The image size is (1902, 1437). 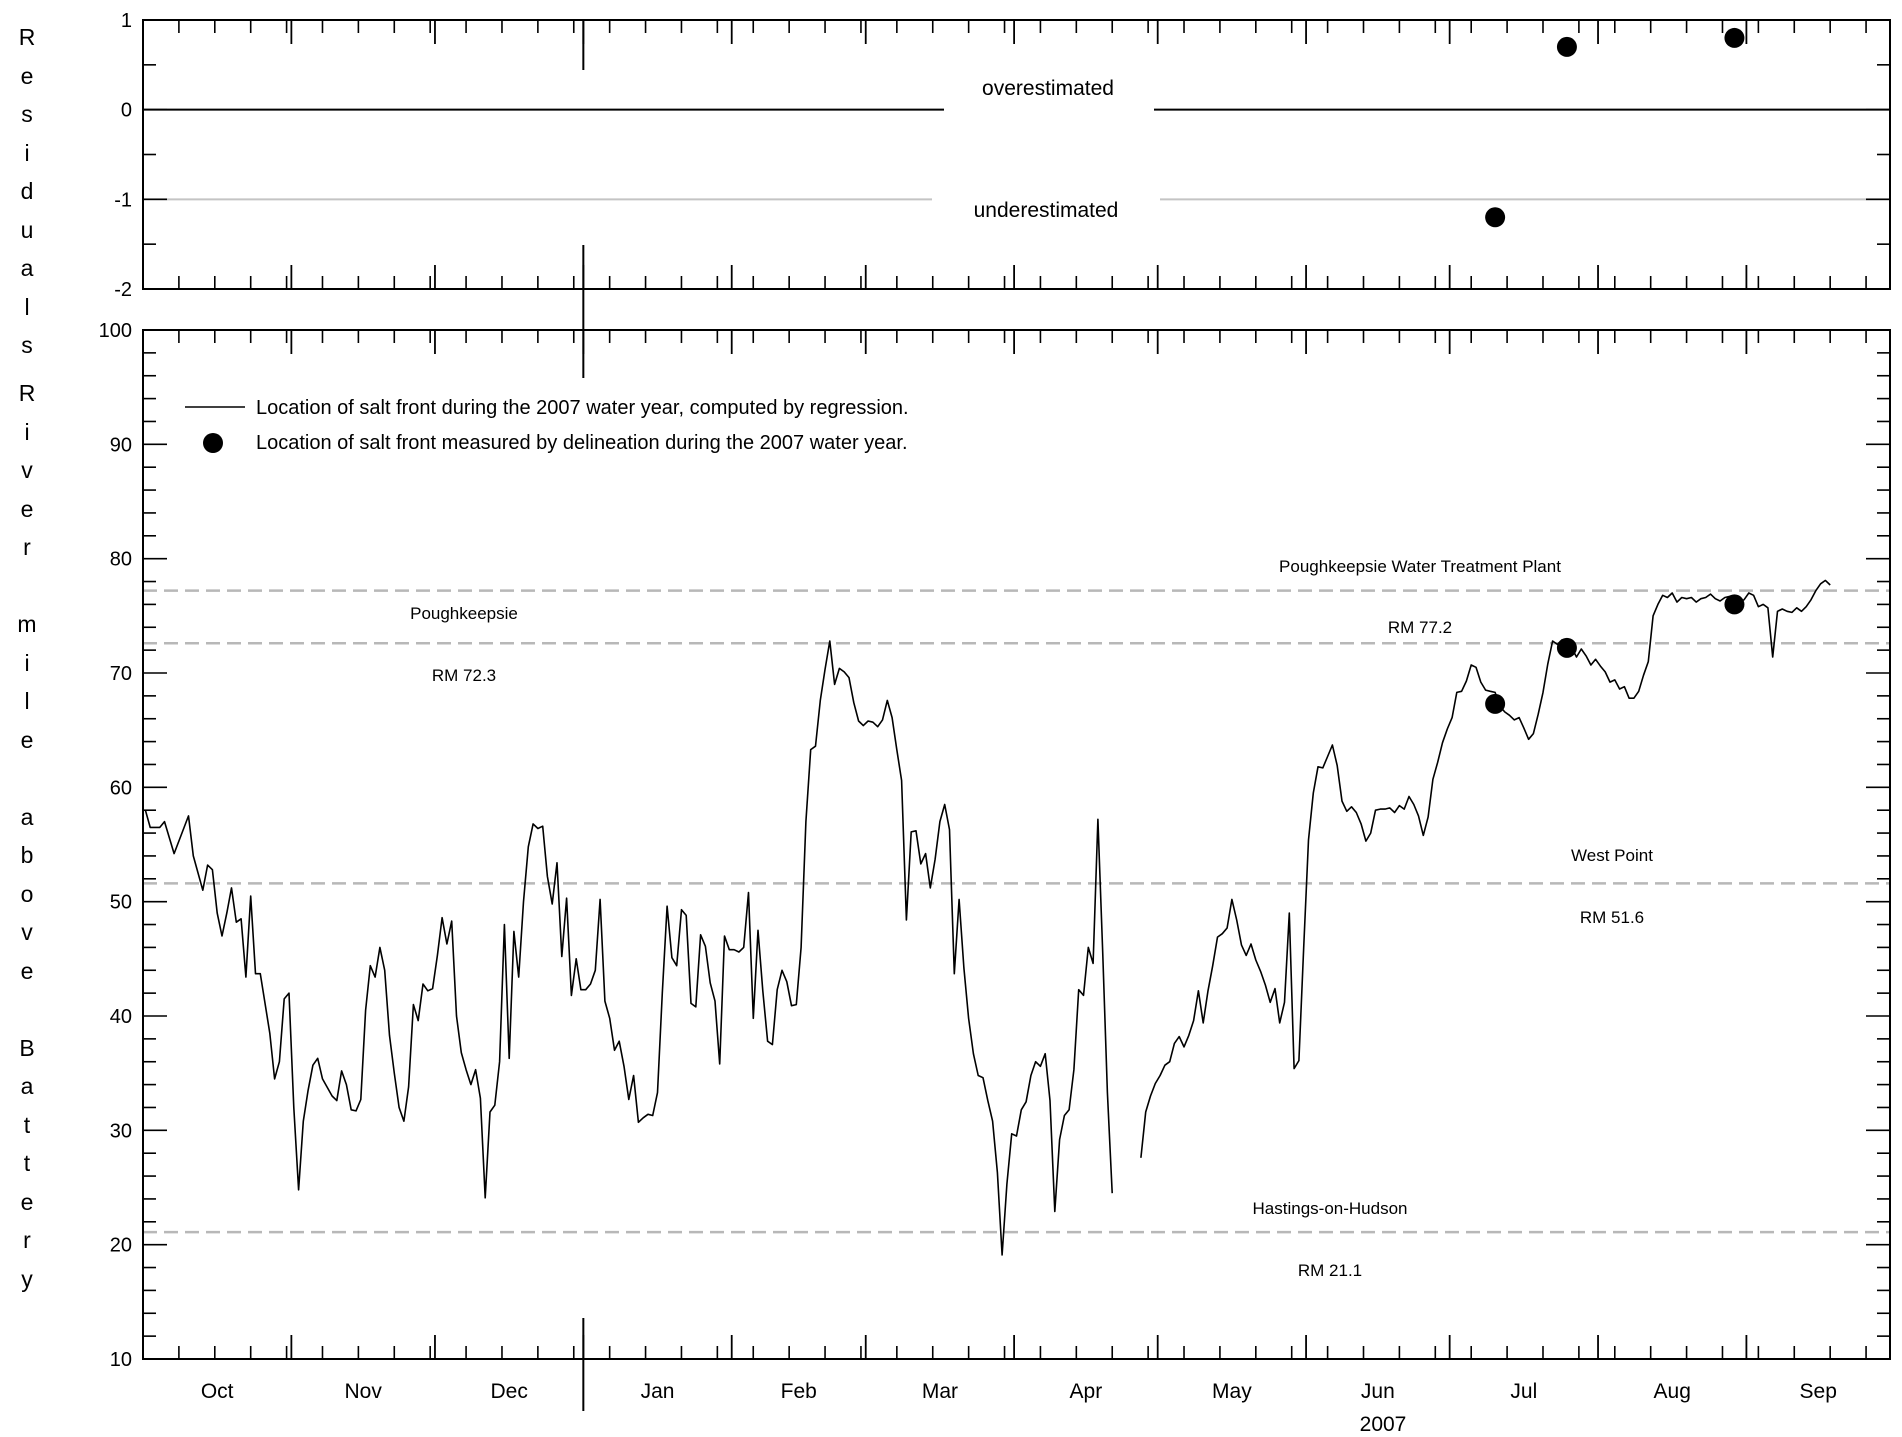 What do you see at coordinates (213, 443) in the screenshot?
I see `legend-point-swatch` at bounding box center [213, 443].